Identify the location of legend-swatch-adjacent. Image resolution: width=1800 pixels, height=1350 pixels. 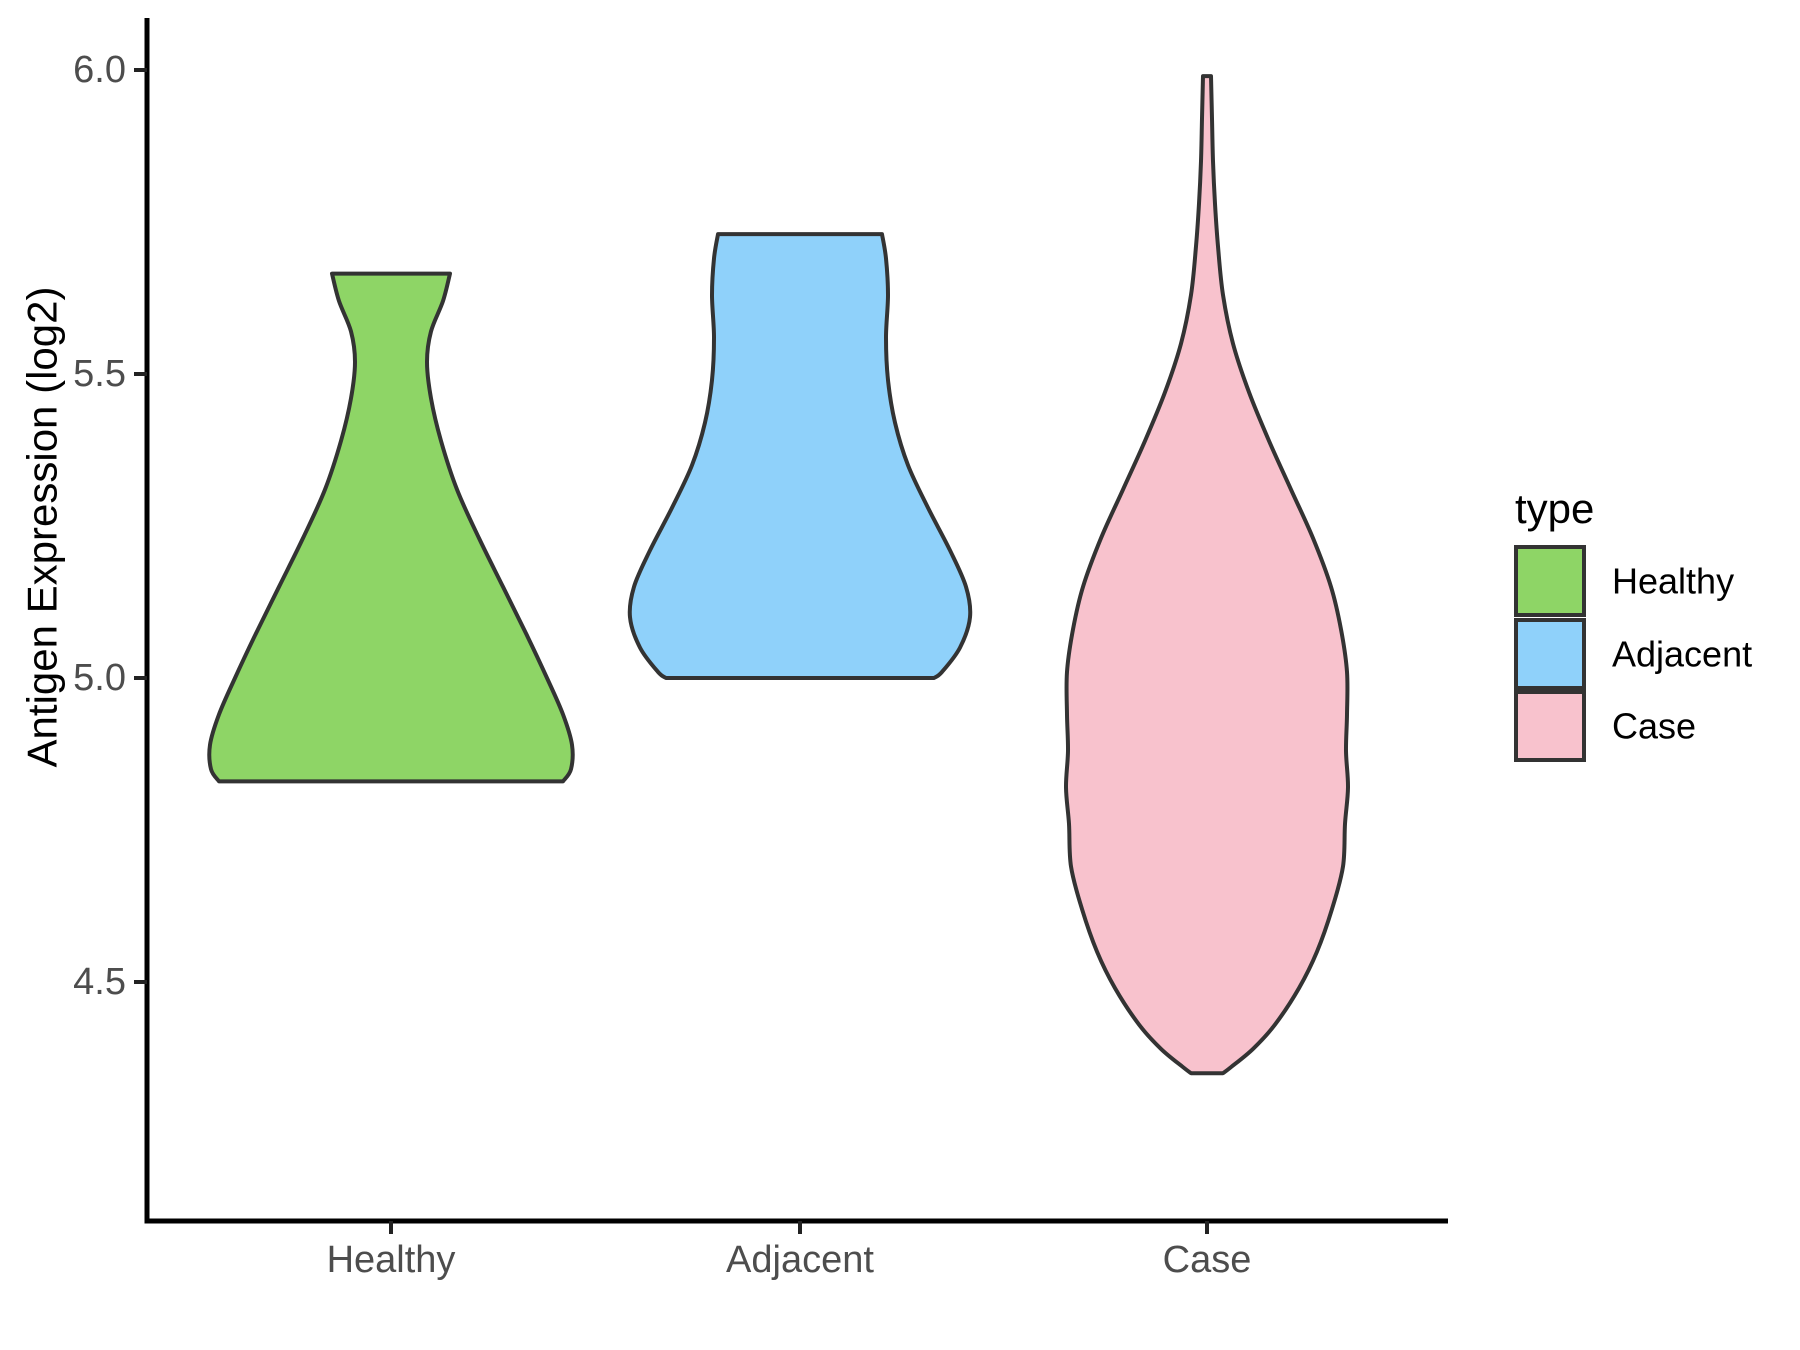
(1550, 654).